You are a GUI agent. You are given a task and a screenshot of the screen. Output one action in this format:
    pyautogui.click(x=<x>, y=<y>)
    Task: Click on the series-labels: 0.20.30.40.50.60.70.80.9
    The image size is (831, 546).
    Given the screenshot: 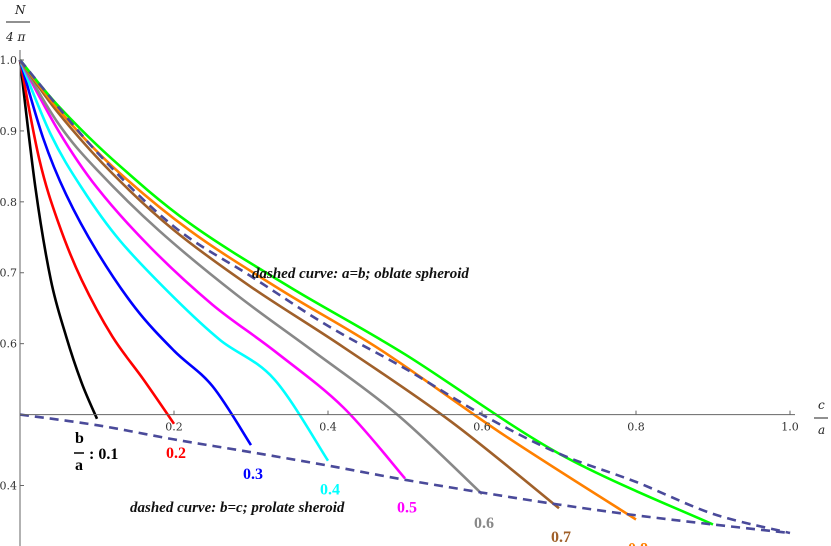 What is the action you would take?
    pyautogui.click(x=445, y=495)
    